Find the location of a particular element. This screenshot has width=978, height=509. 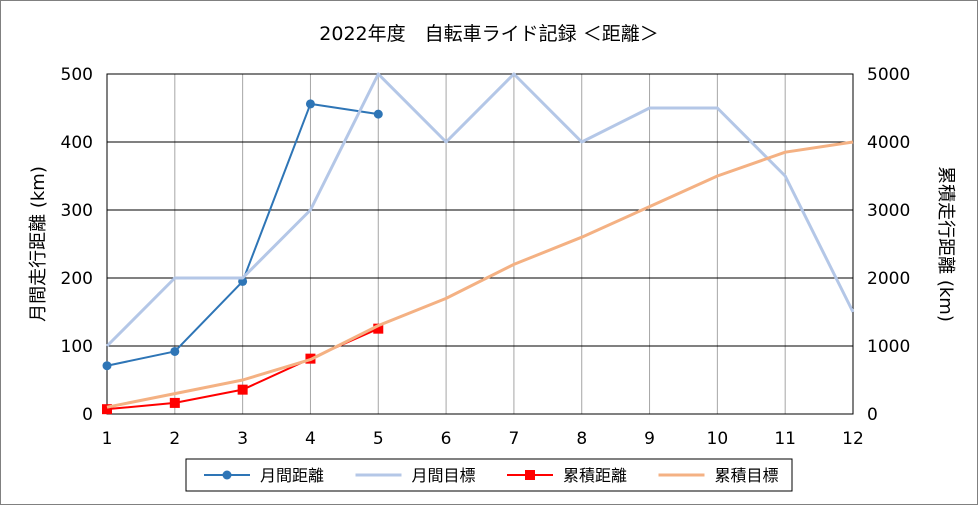

y-left-tick-label: 100 is located at coordinates (77, 347).